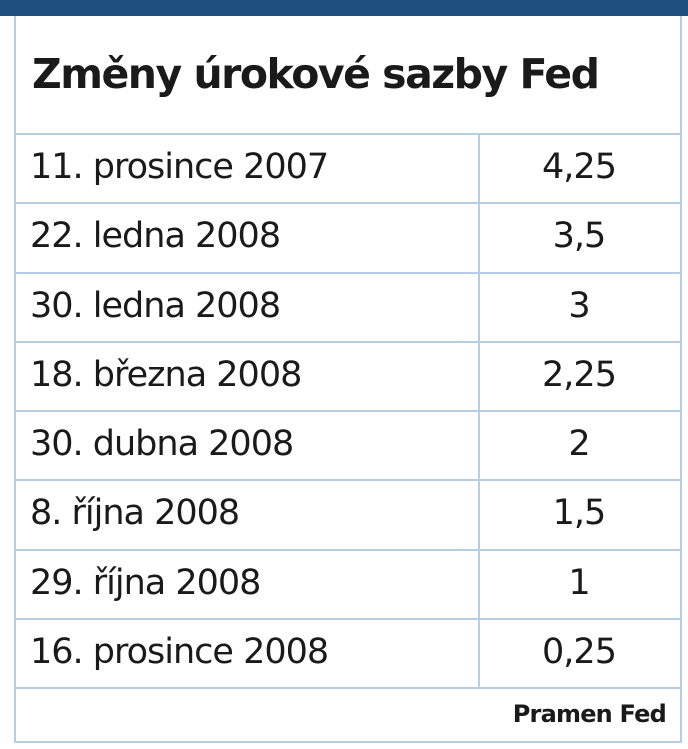  I want to click on date-cell: 30. dubna 2008, so click(162, 444).